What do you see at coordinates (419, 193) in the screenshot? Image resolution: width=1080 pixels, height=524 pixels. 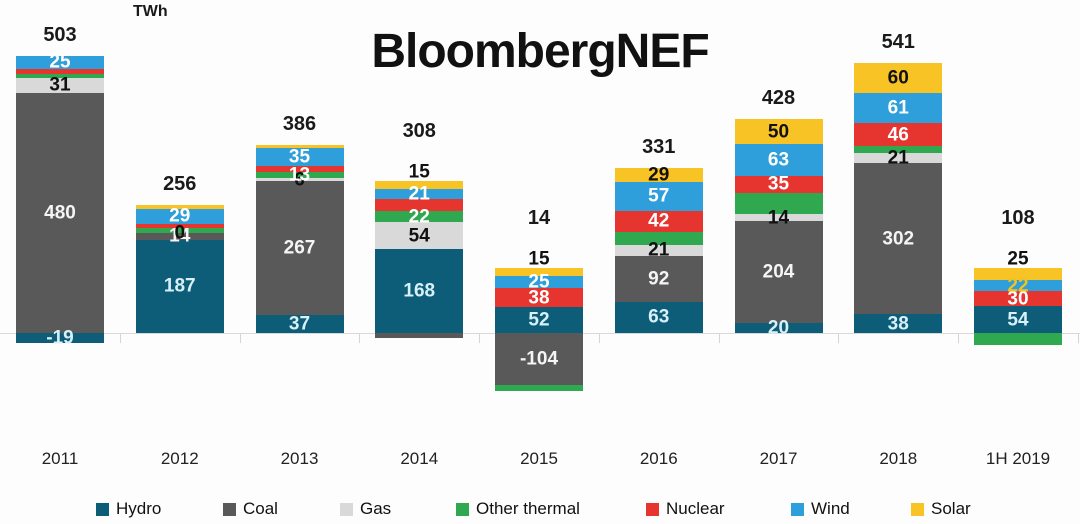 I see `bar-segment-wind-2014` at bounding box center [419, 193].